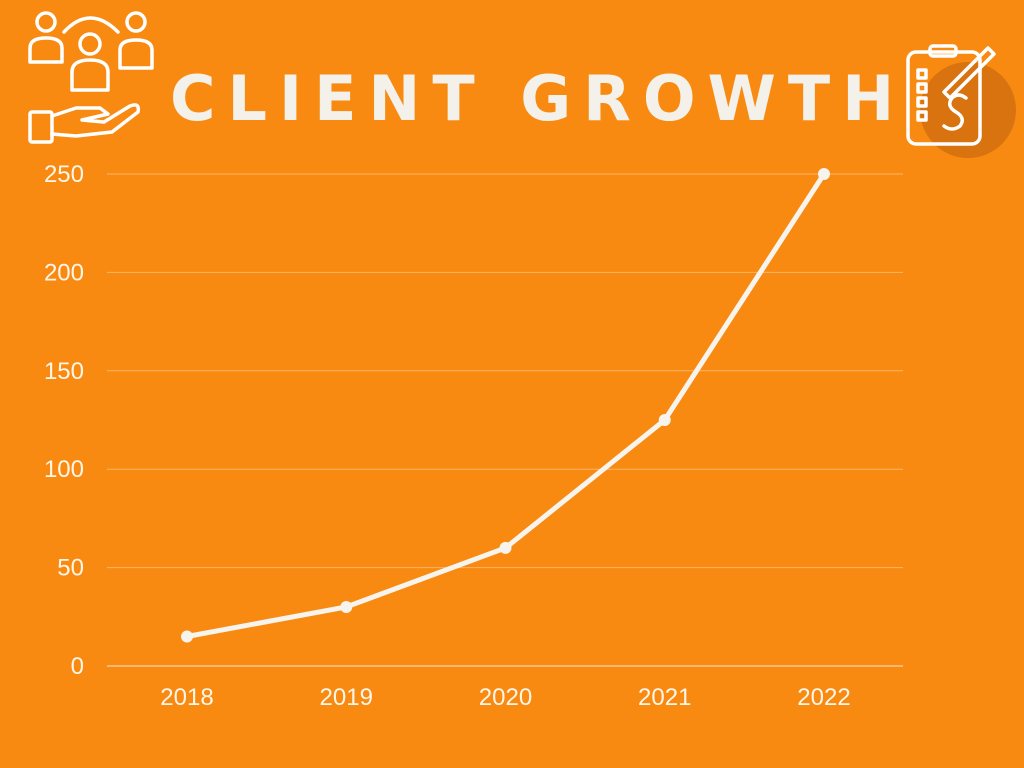 The width and height of the screenshot is (1024, 768). What do you see at coordinates (505, 697) in the screenshot?
I see `x-tick-label: 2020` at bounding box center [505, 697].